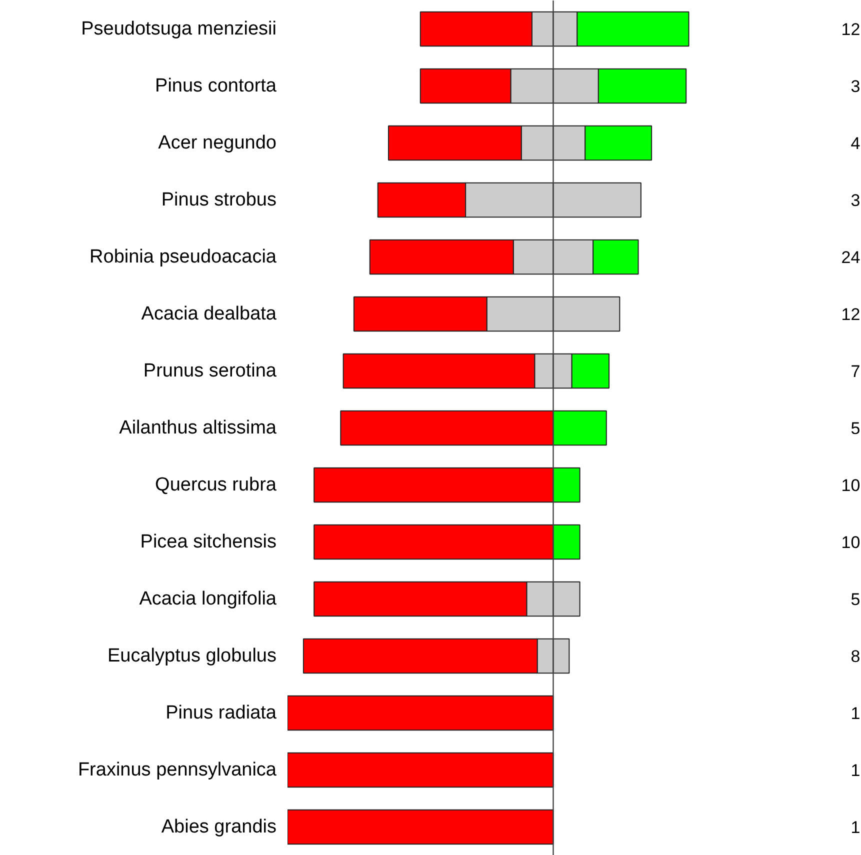 The image size is (861, 855). I want to click on text: 8, so click(855, 656).